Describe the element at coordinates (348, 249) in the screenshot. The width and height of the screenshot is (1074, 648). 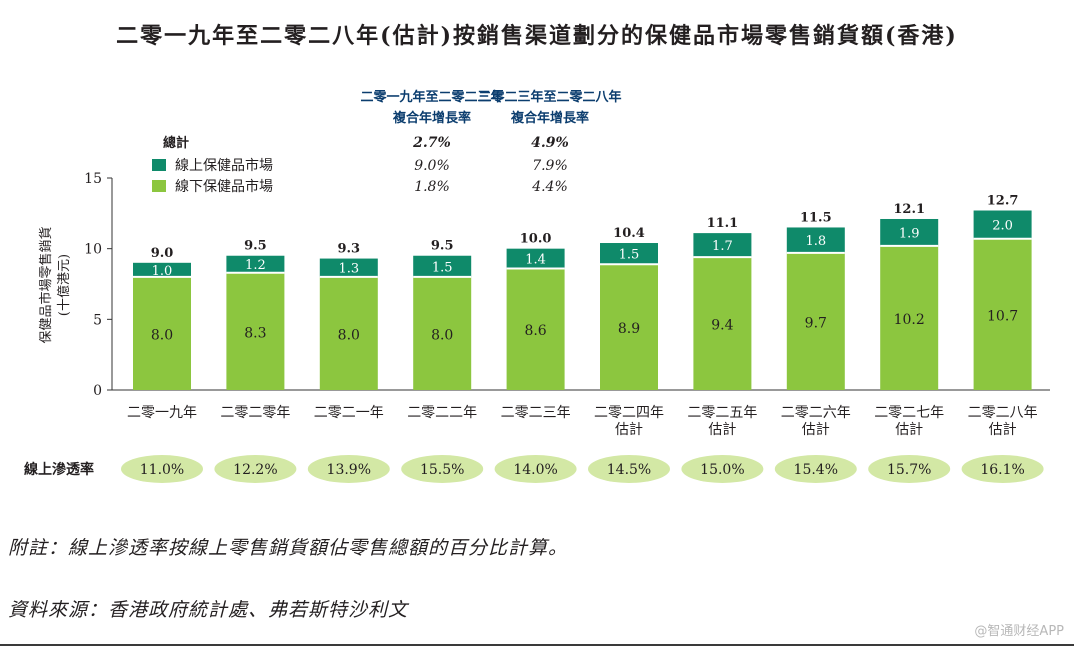
I see `data-label-total: 9.3` at that location.